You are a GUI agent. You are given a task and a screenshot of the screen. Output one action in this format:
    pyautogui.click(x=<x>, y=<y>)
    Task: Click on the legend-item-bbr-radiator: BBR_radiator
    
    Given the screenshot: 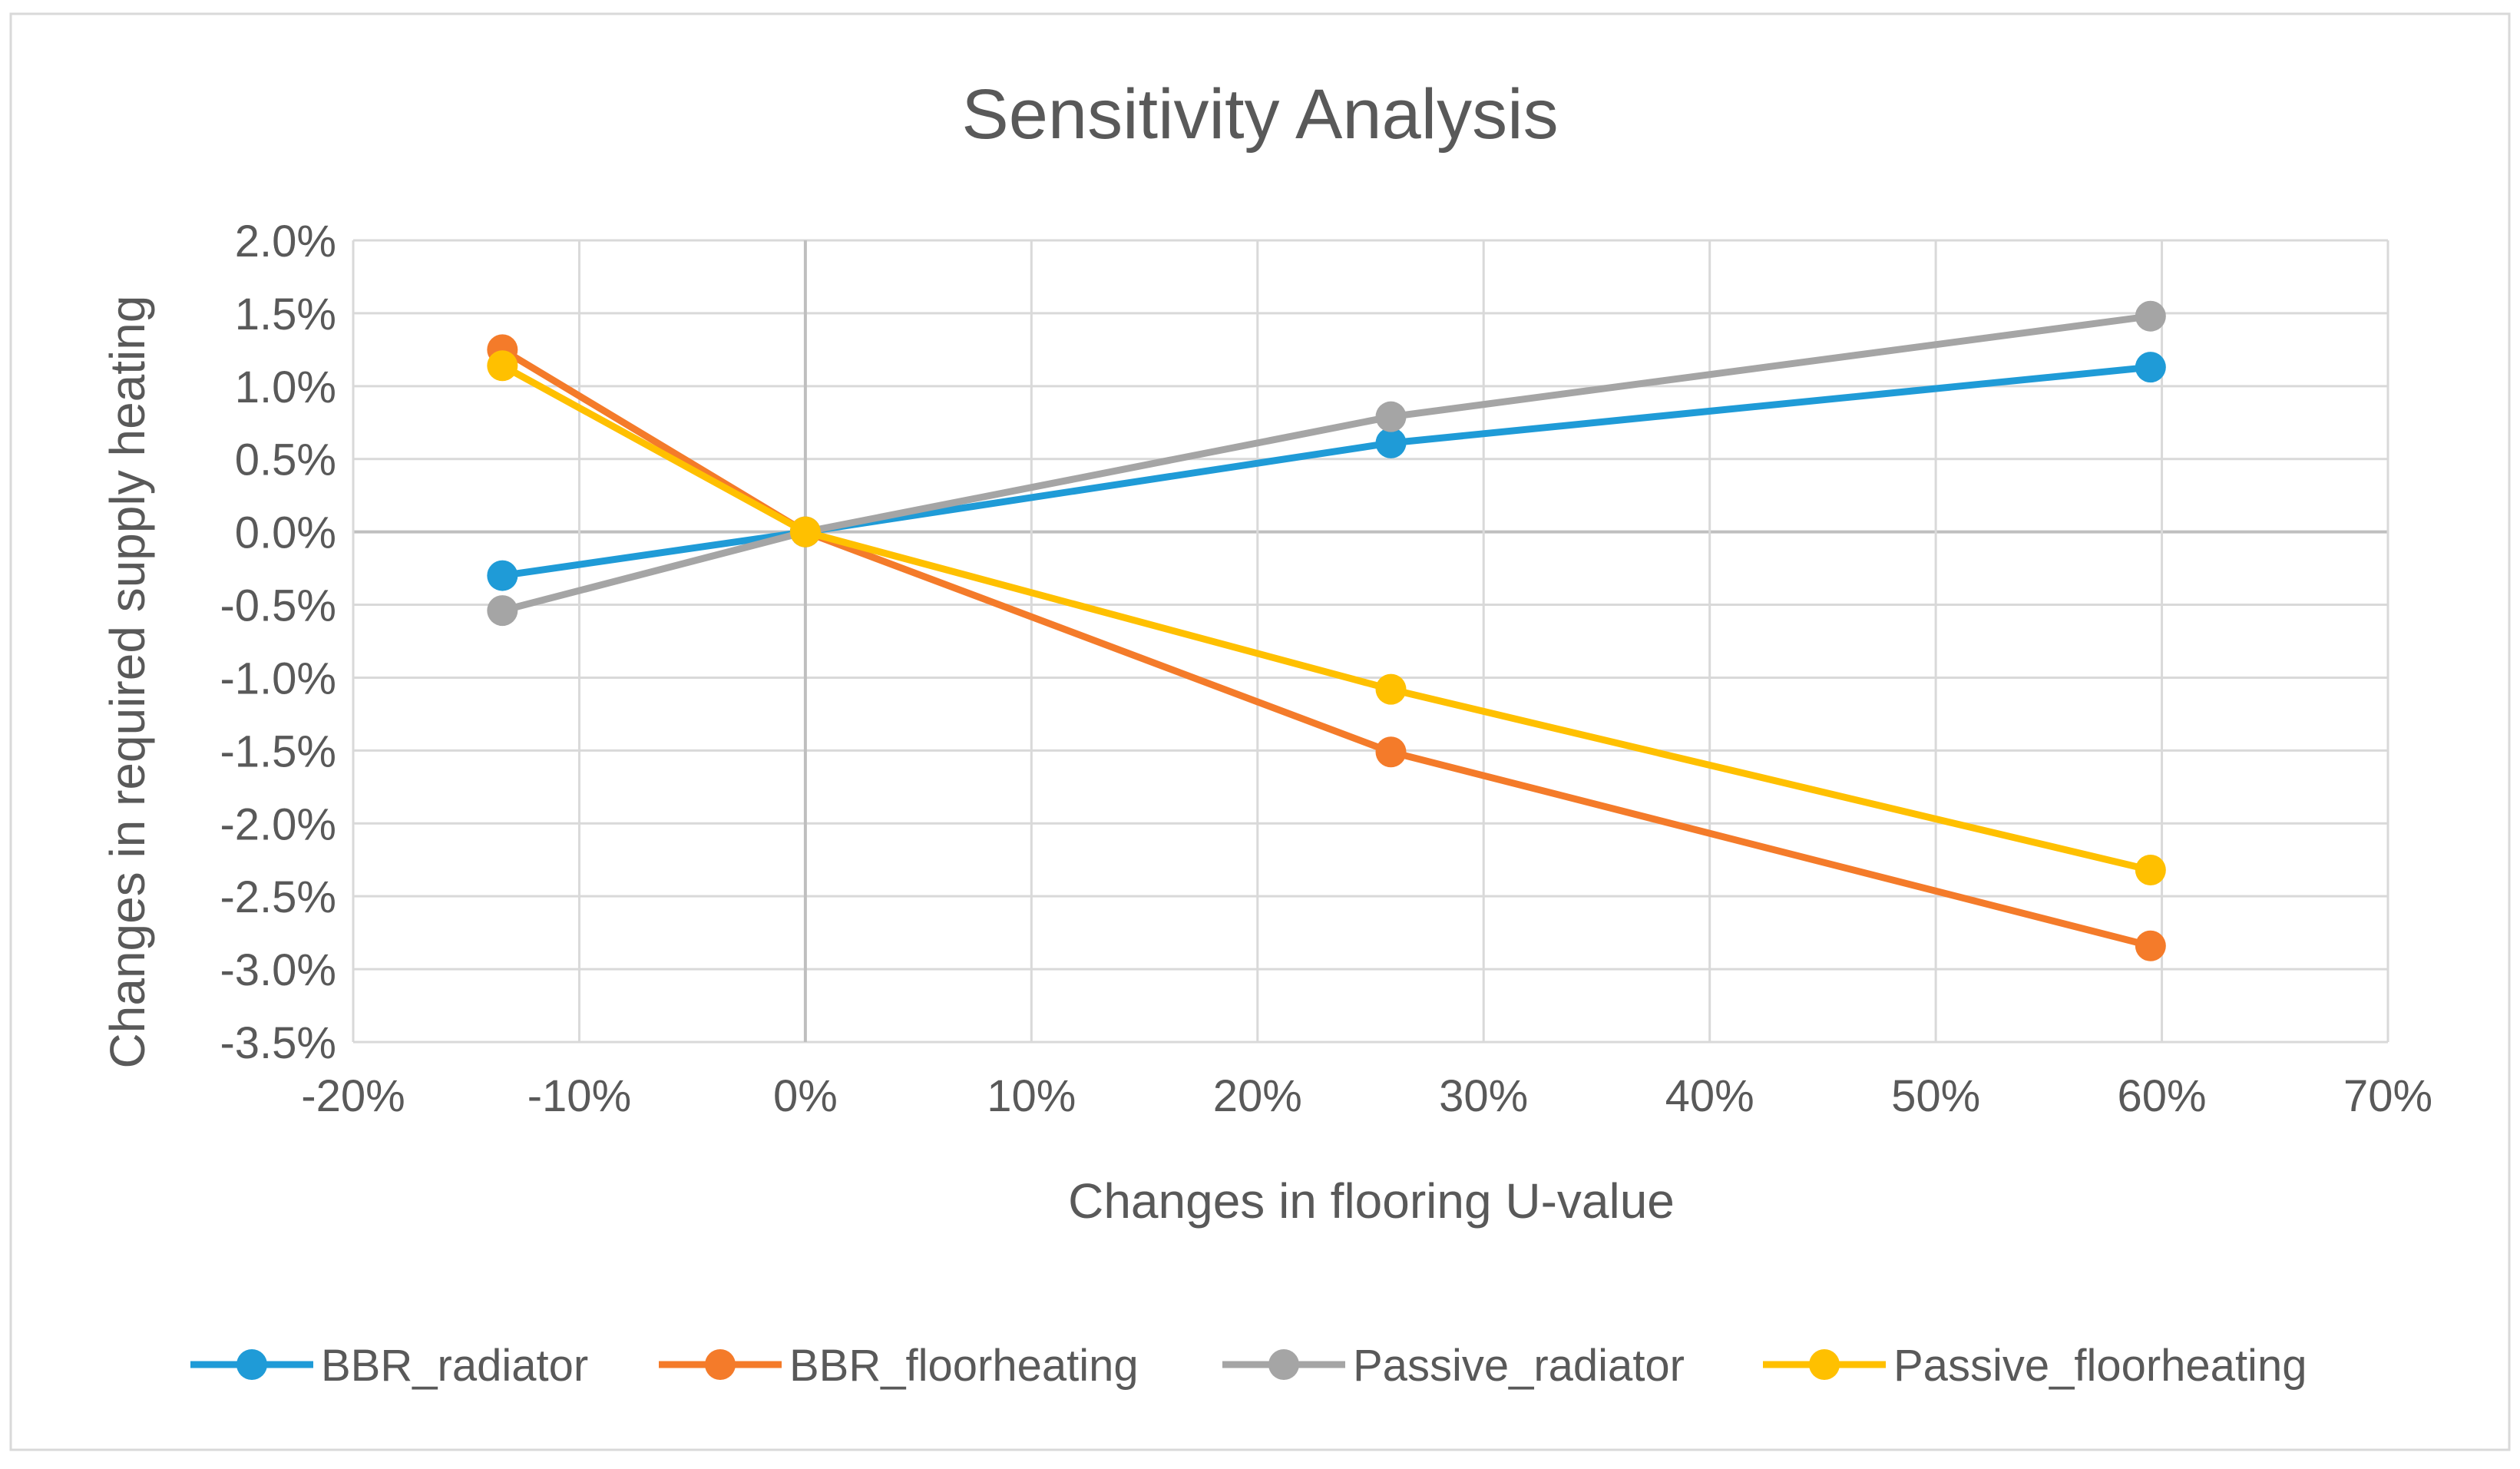 What is the action you would take?
    pyautogui.click(x=389, y=1366)
    